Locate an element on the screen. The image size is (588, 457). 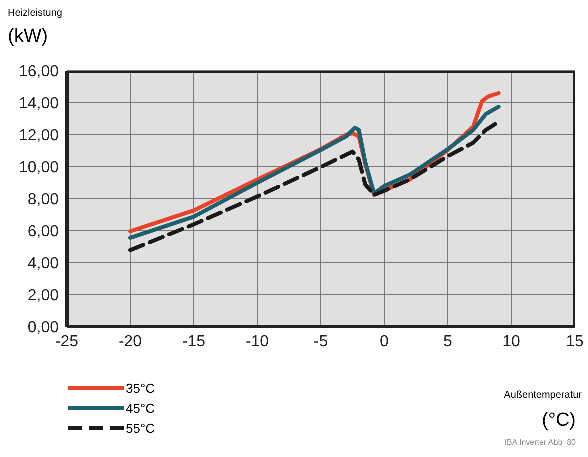
x-tick-label: -10 is located at coordinates (258, 341).